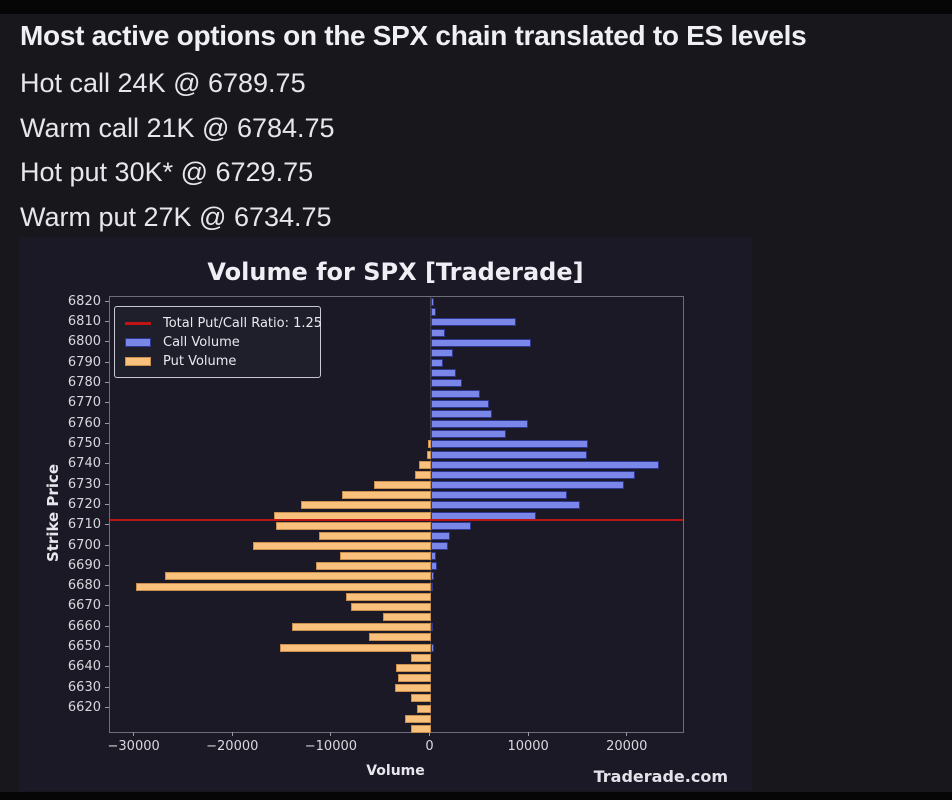  What do you see at coordinates (84, 647) in the screenshot?
I see `y-tick-label: 6650` at bounding box center [84, 647].